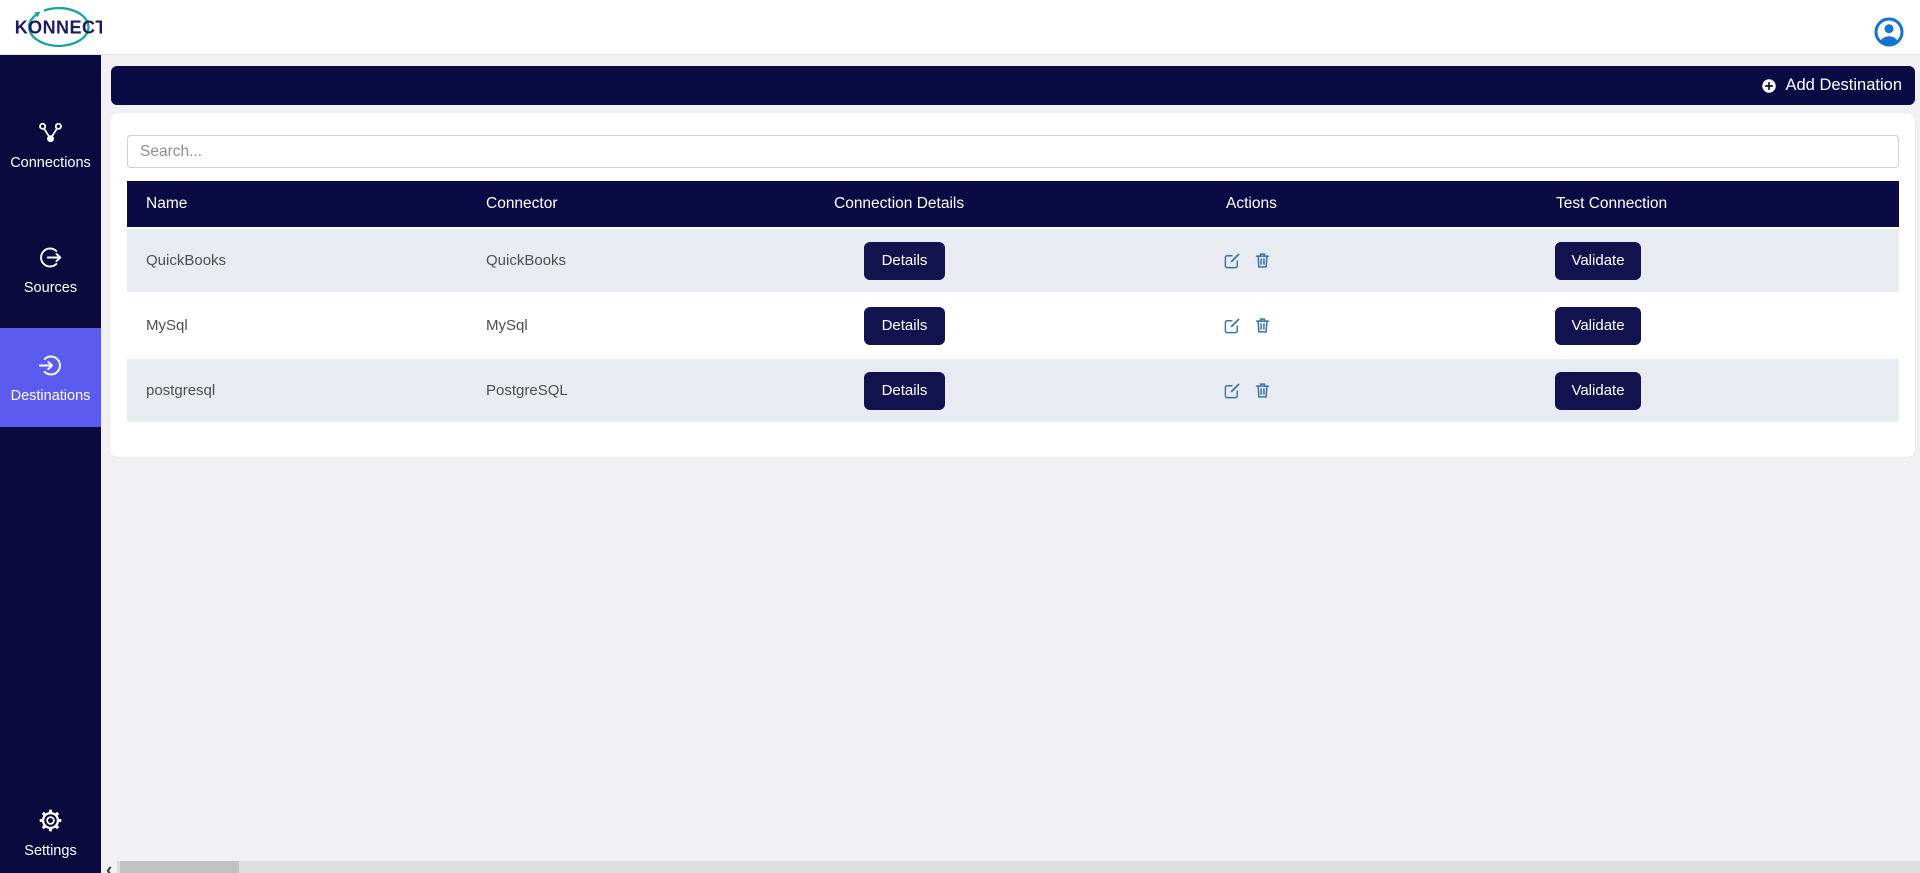 The width and height of the screenshot is (1920, 873). What do you see at coordinates (1013, 259) in the screenshot?
I see `table-row: QuickBooks QuickBooks Details` at bounding box center [1013, 259].